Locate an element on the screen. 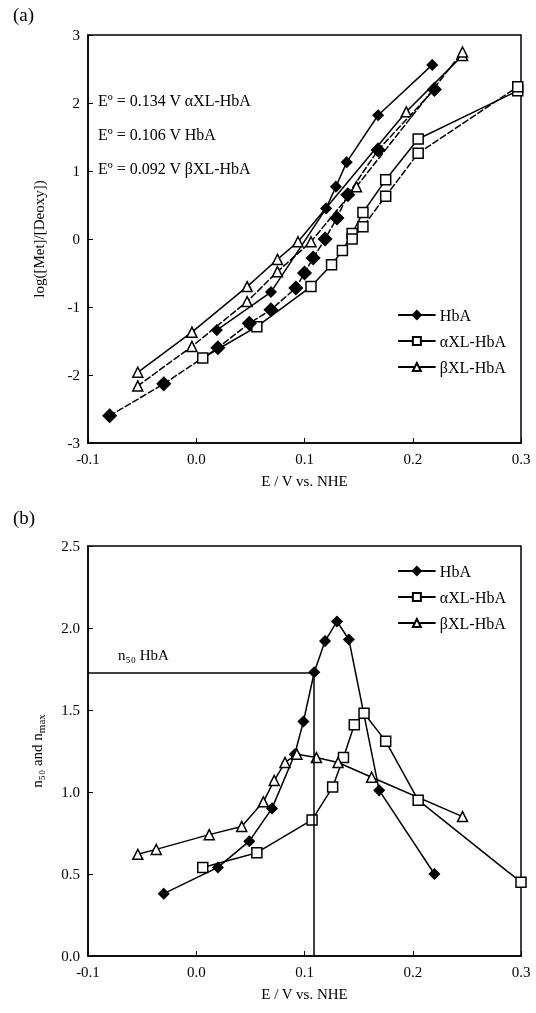 The height and width of the screenshot is (1013, 536). y-tick-label: 2.5 is located at coordinates (70, 546).